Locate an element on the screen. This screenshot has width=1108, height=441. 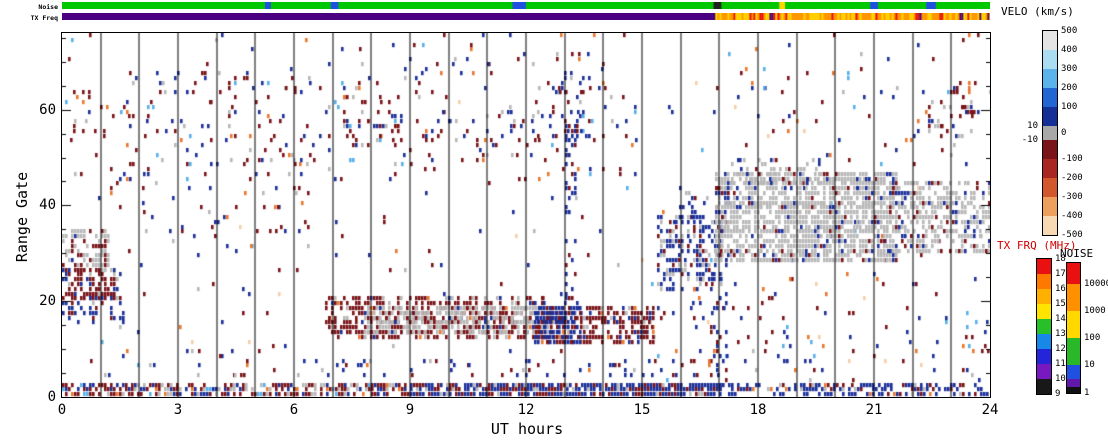
noise-colorbar-title: NOISE is located at coordinates (1077, 253).